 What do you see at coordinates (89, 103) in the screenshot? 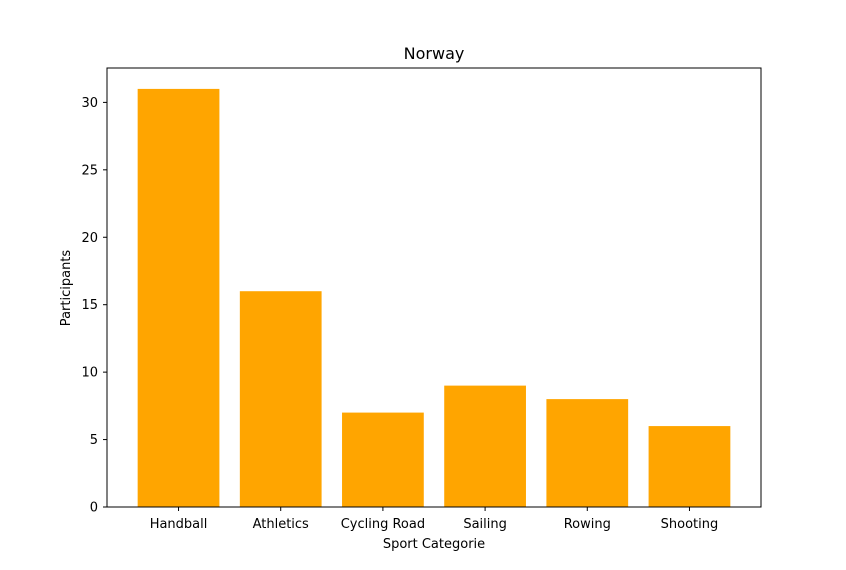
I see `y-tick-label: 30` at bounding box center [89, 103].